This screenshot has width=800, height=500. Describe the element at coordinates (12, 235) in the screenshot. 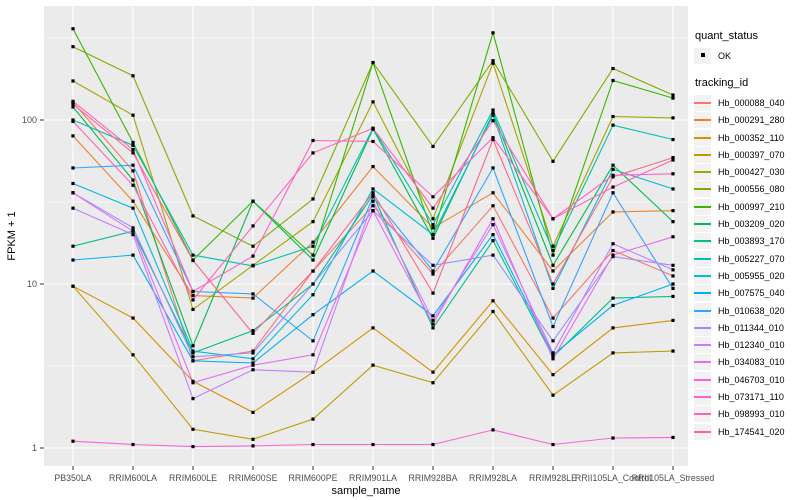

I see `y-axis-title: FPKM + 1` at that location.